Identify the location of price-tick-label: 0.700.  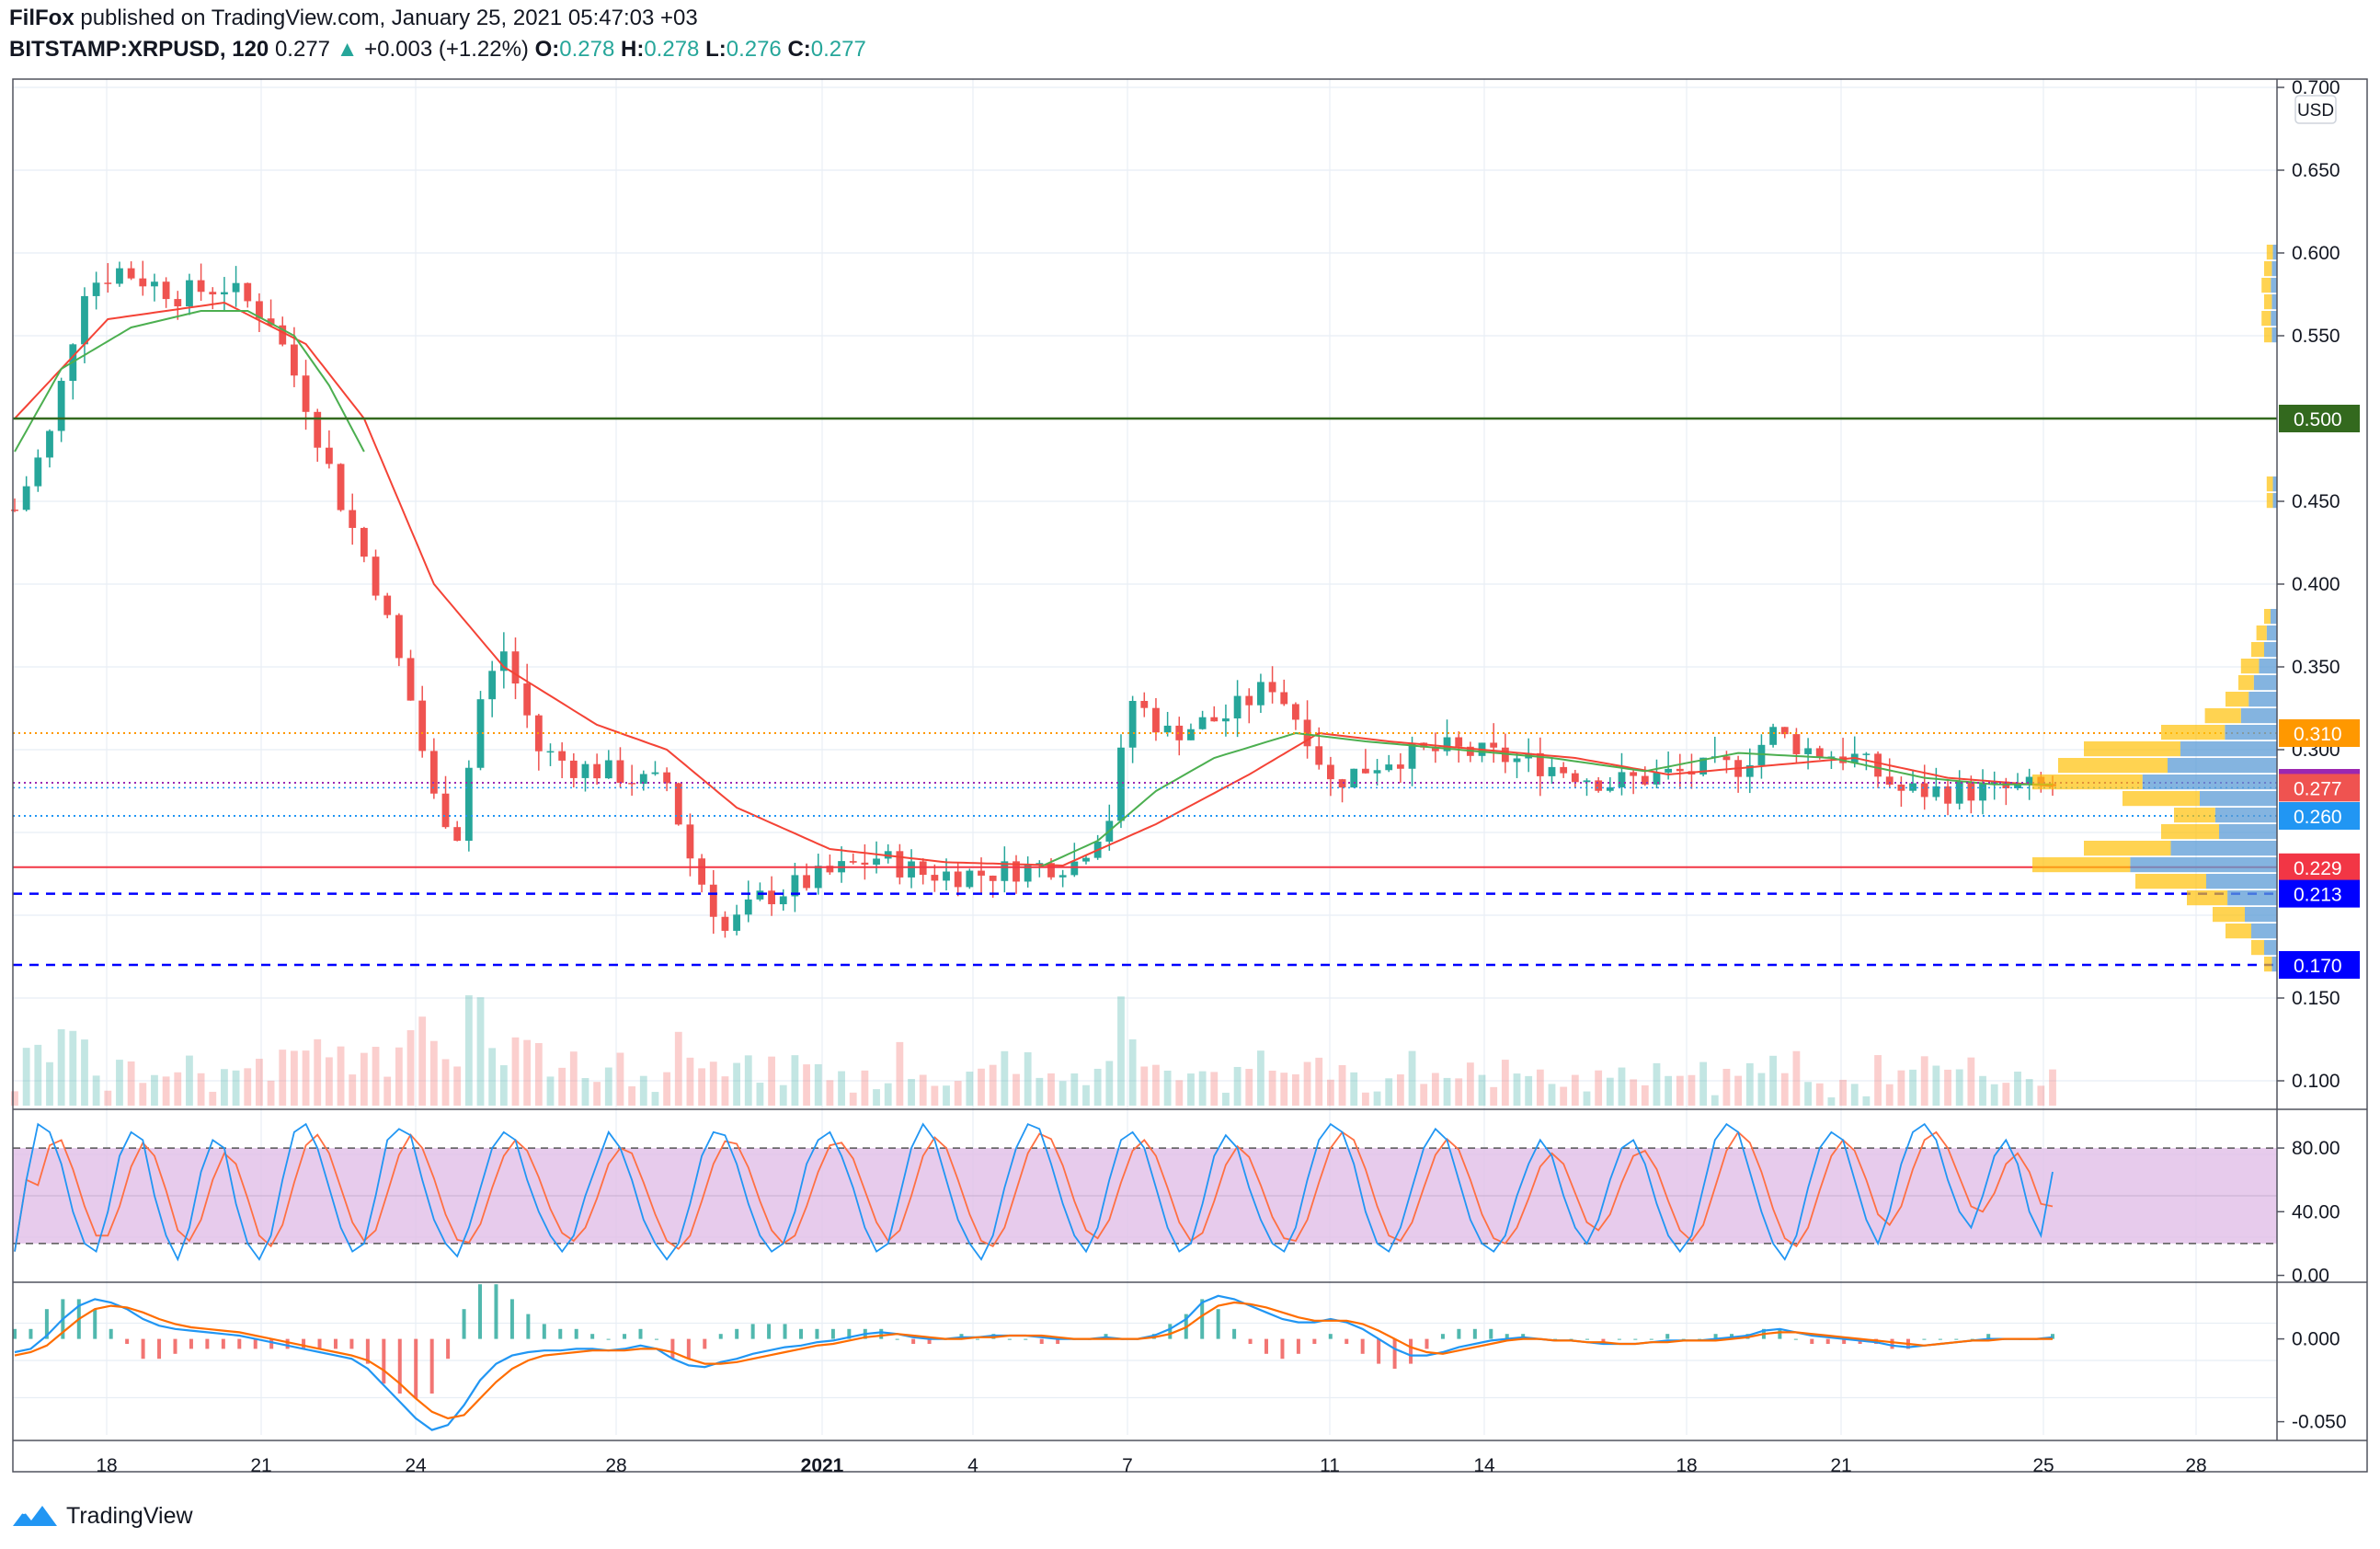
(2316, 87).